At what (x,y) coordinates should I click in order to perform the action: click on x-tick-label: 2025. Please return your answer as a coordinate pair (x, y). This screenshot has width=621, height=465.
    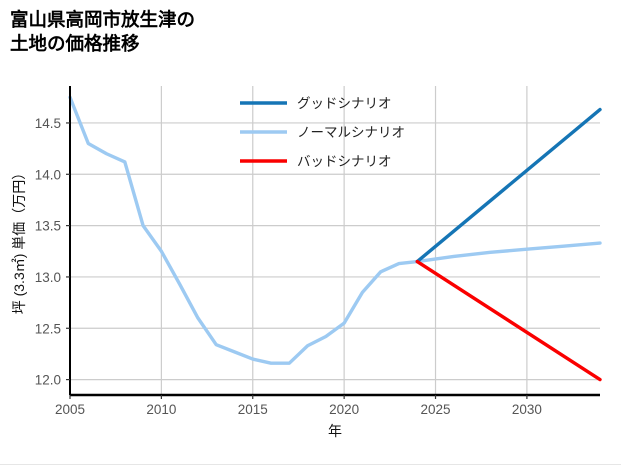
    Looking at the image, I should click on (435, 409).